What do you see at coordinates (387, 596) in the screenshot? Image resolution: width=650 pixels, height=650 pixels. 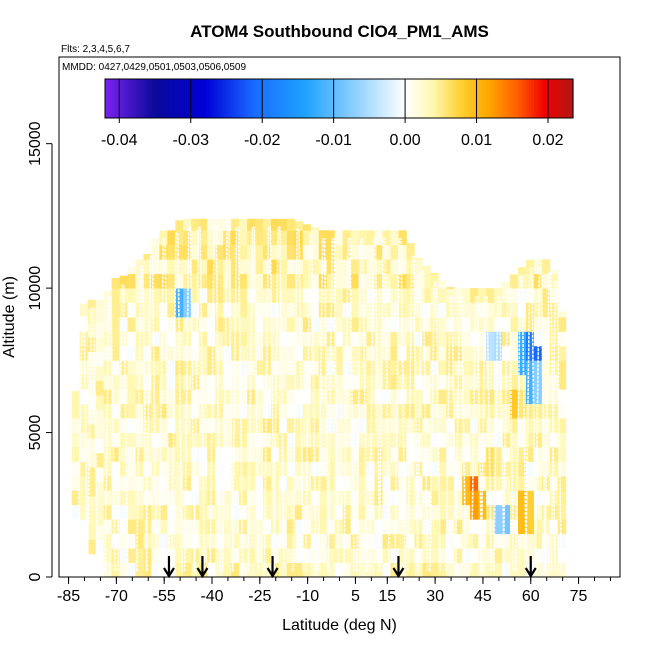 I see `x-tick-label: 15` at bounding box center [387, 596].